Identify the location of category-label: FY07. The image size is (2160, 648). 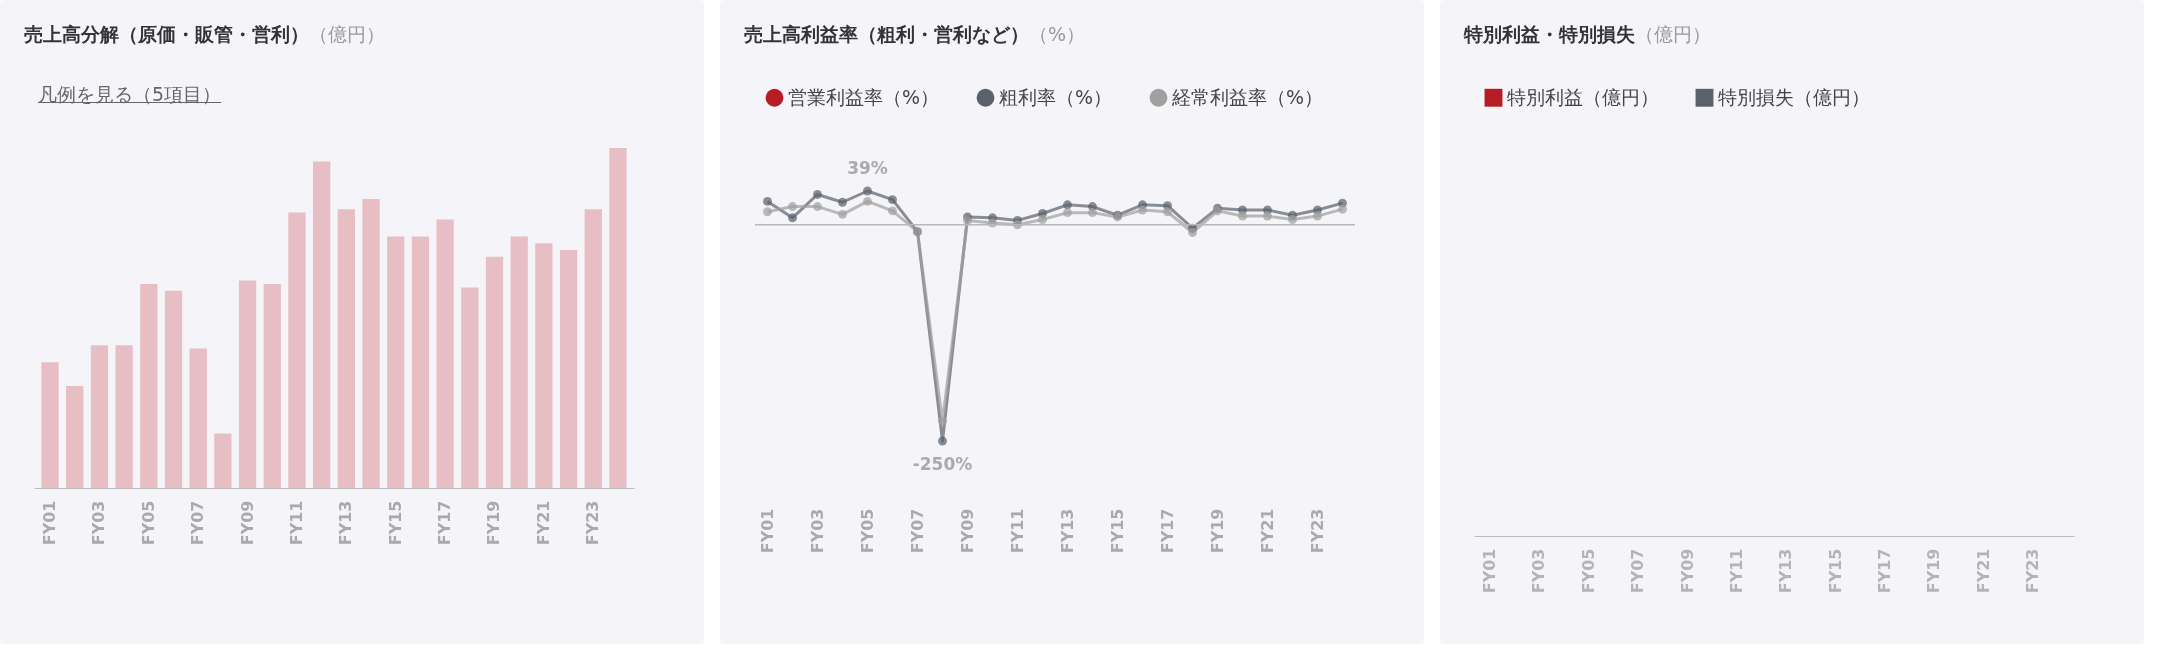
(1638, 571).